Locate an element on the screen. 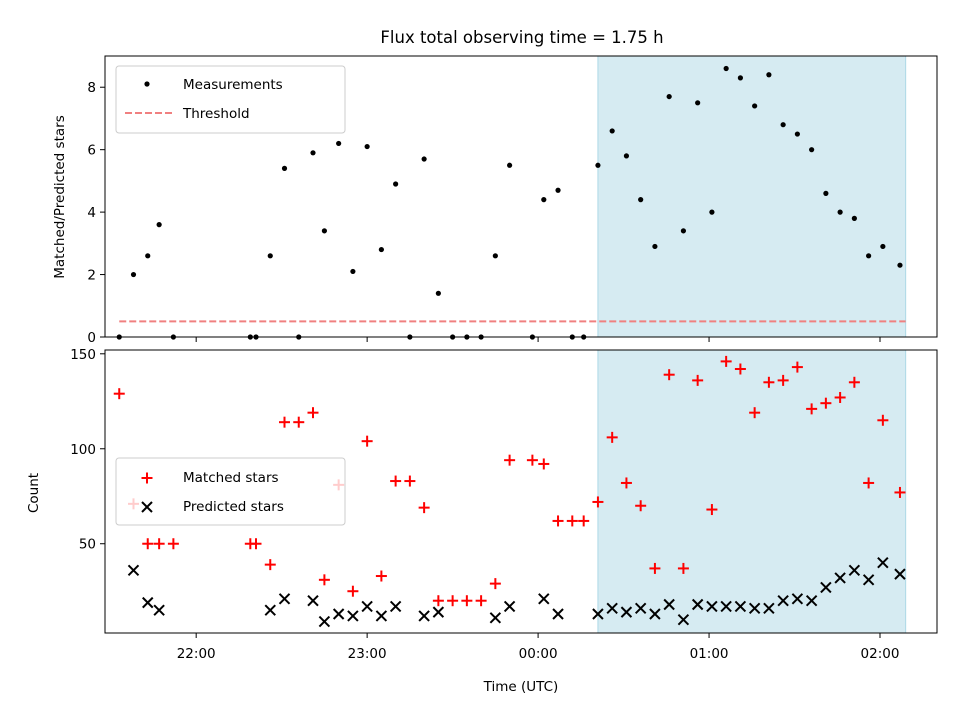 The width and height of the screenshot is (960, 720). chart-title: Flux total observing time = 1.75 h is located at coordinates (521, 37).